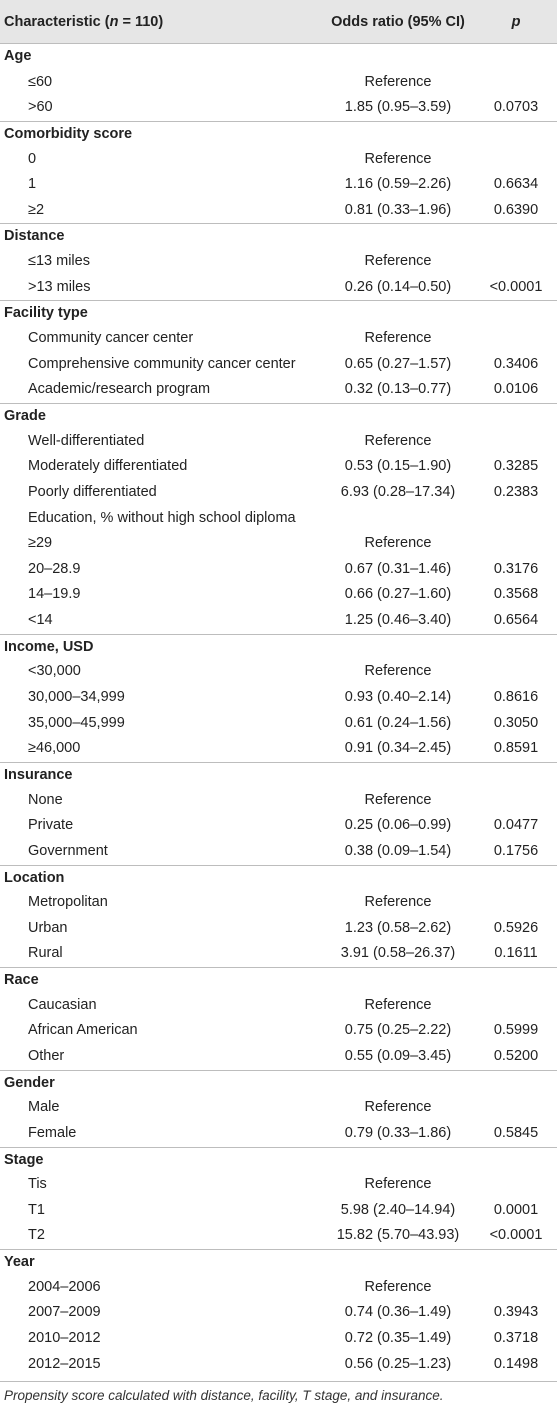 This screenshot has width=557, height=1416. What do you see at coordinates (40, 107) in the screenshot?
I see `characteristic-cell: >60` at bounding box center [40, 107].